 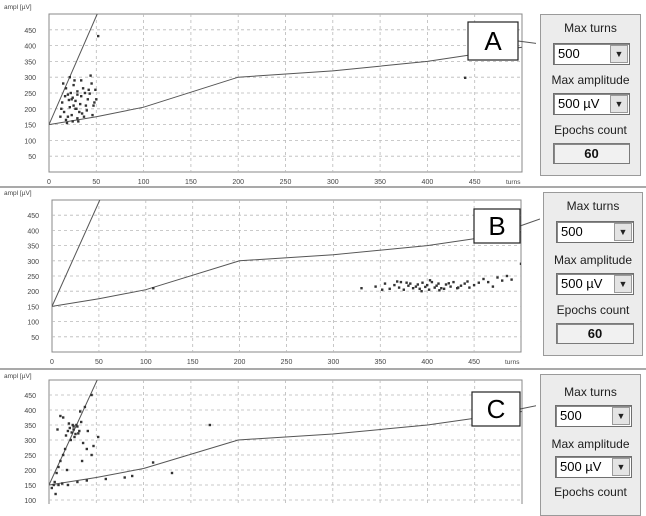 What do you see at coordinates (18, 7) in the screenshot?
I see `y-axis-label: ampl [µV]` at bounding box center [18, 7].